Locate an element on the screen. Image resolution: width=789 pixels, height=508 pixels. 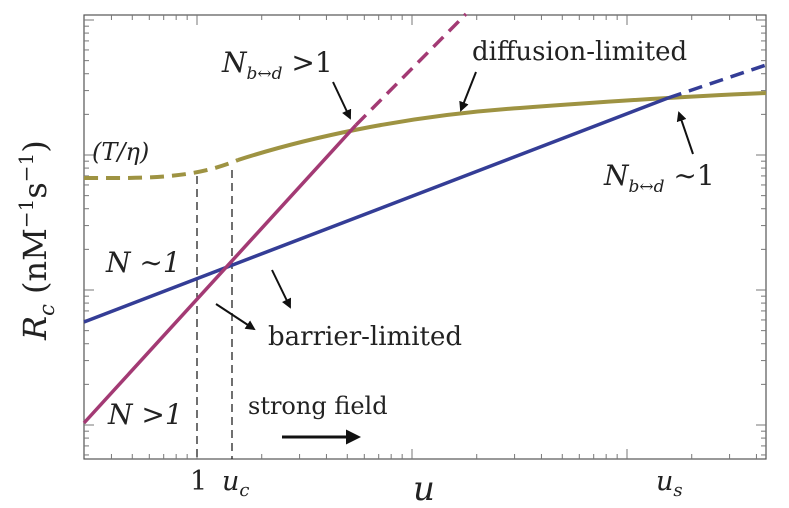
arrow-nbd-sim is located at coordinates (685, 133).